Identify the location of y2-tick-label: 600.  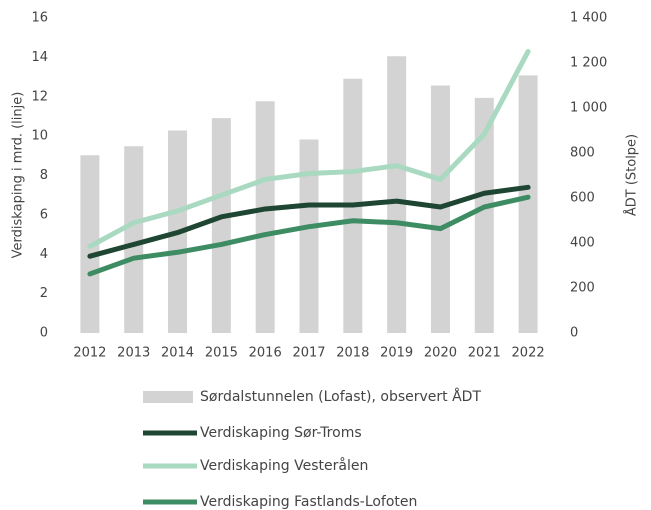
(582, 198).